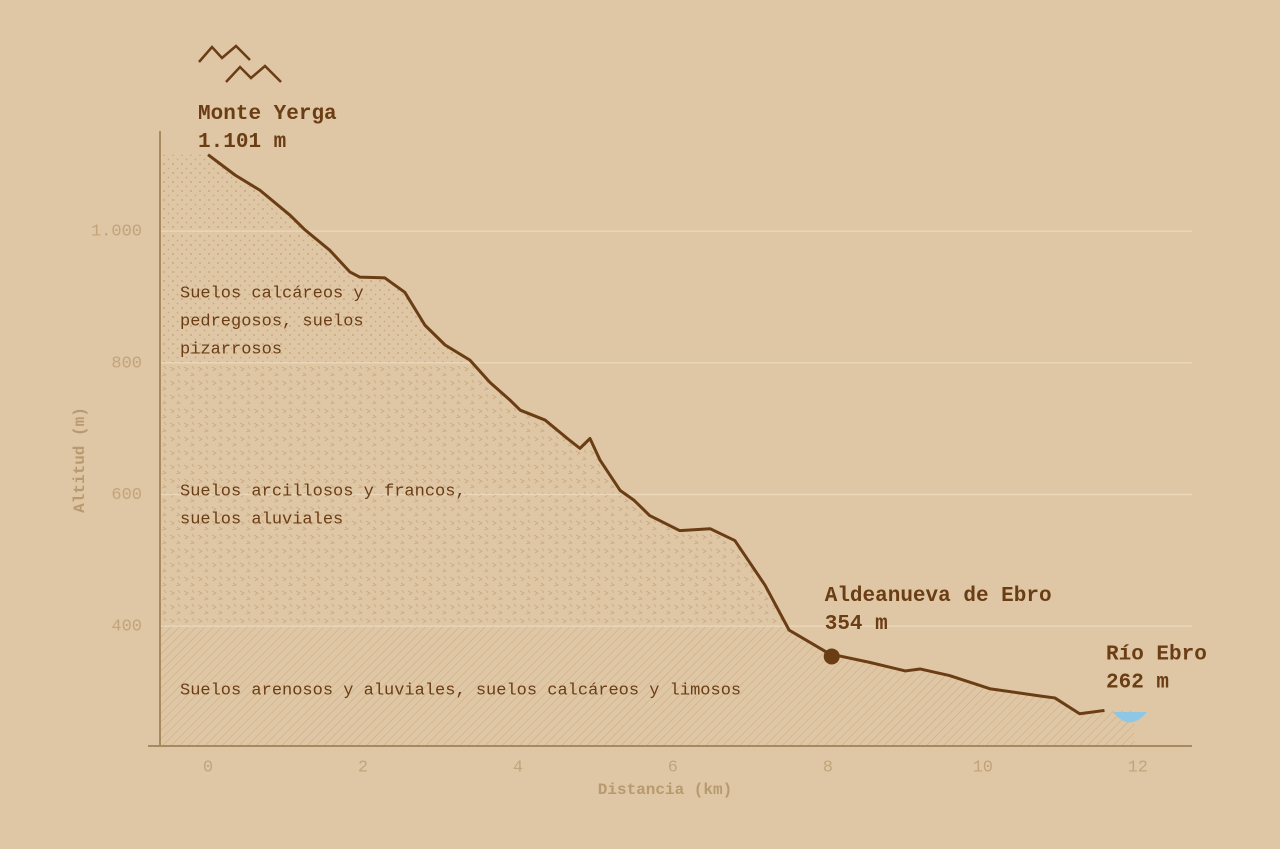 This screenshot has width=1280, height=849. I want to click on y-tick-label: 600, so click(126, 495).